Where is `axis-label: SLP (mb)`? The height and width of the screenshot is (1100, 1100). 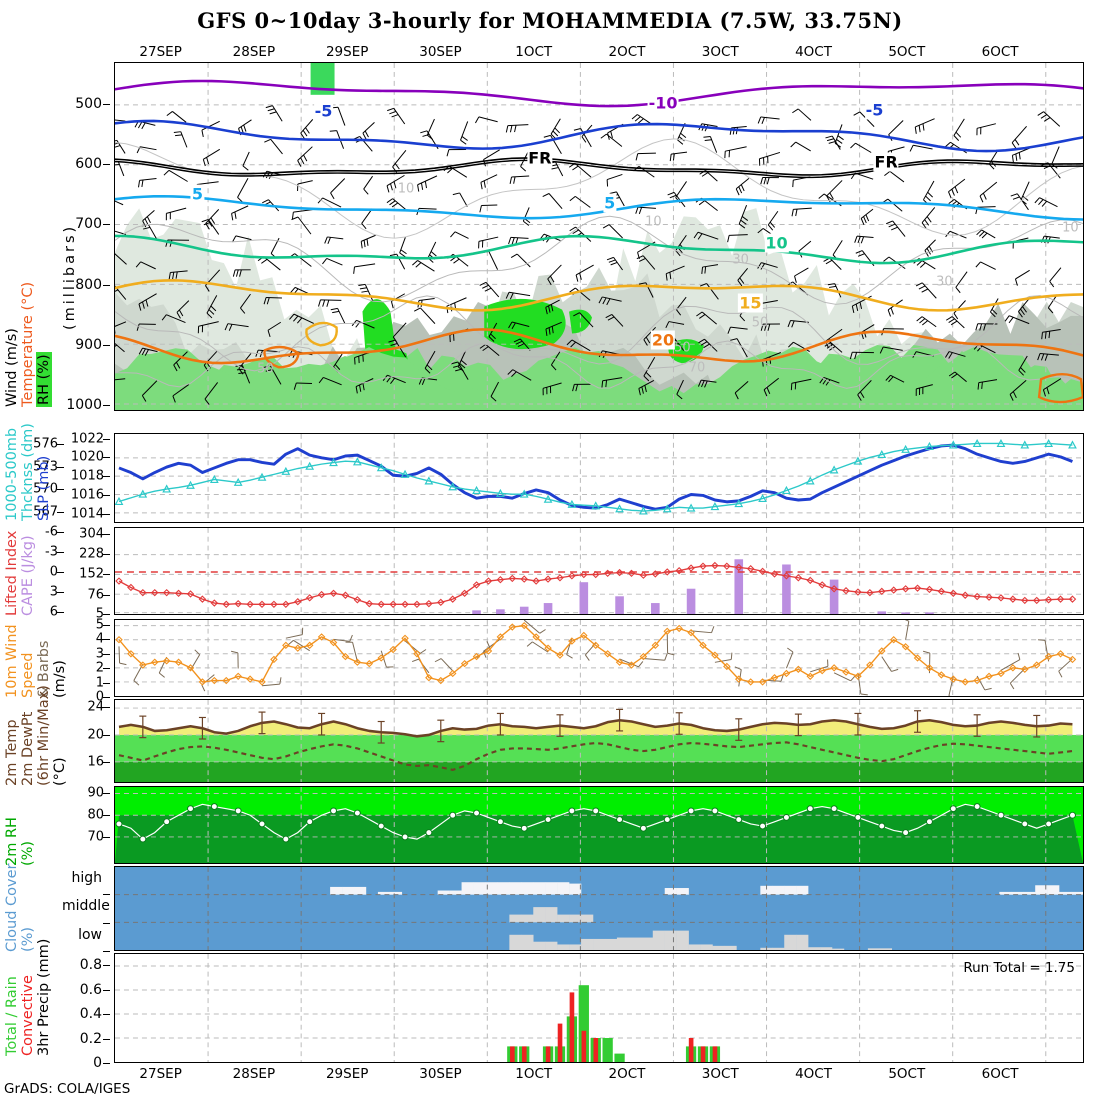
axis-label: SLP (mb) is located at coordinates (44, 488).